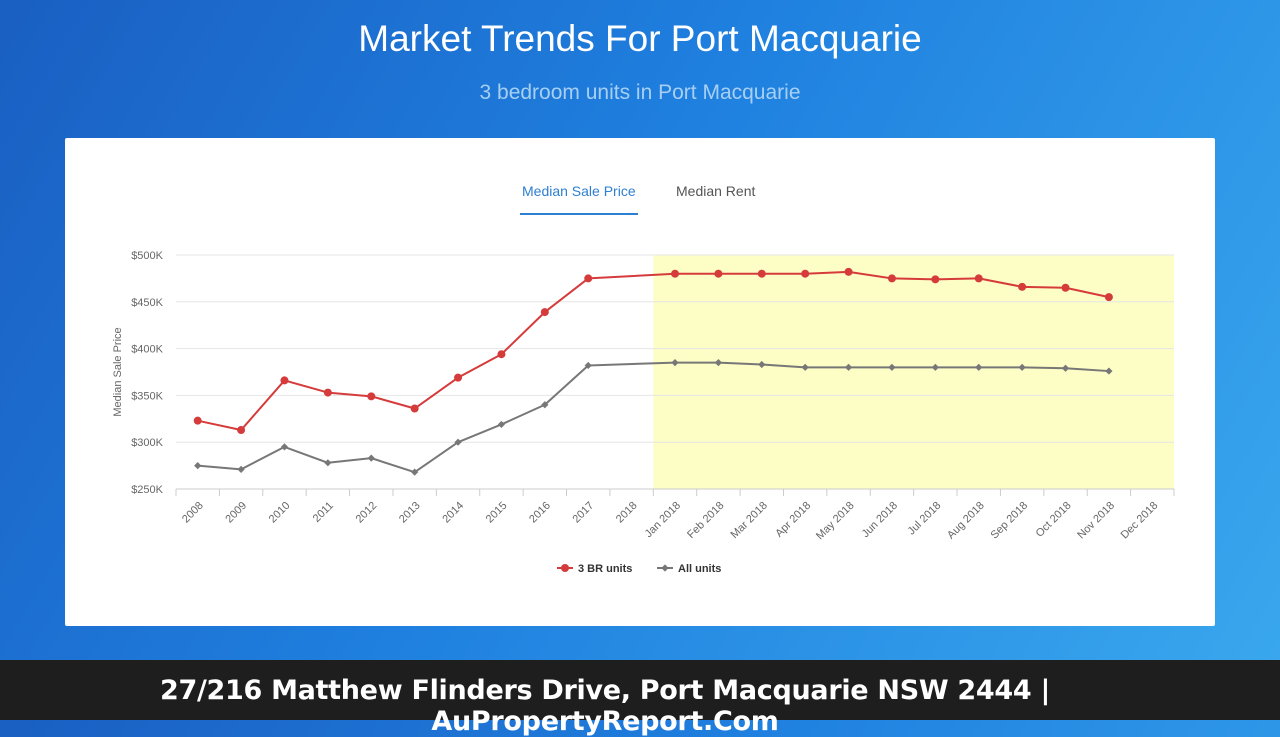 The image size is (1280, 737). Describe the element at coordinates (640, 38) in the screenshot. I see `page-title: Market Trends For Port Macquarie` at that location.